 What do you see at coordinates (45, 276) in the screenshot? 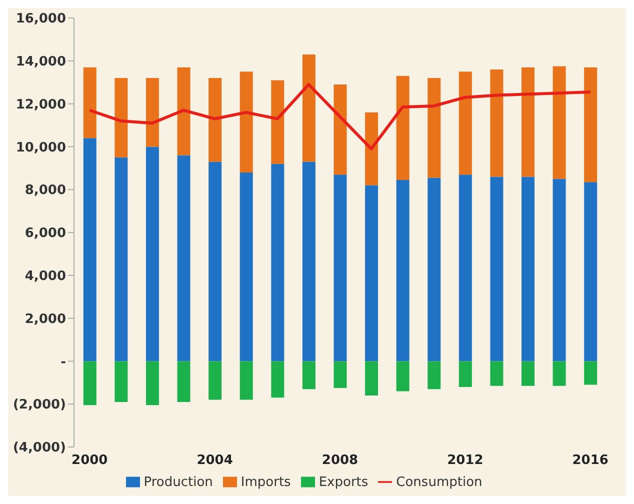
I see `y-tick-label: 4,000` at bounding box center [45, 276].